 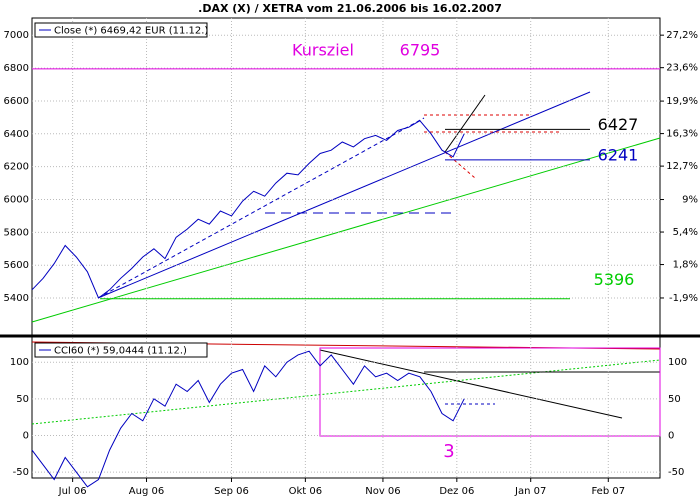 I want to click on legend-label: CCI60 (*) 59,0444 (11.12.), so click(x=120, y=351).